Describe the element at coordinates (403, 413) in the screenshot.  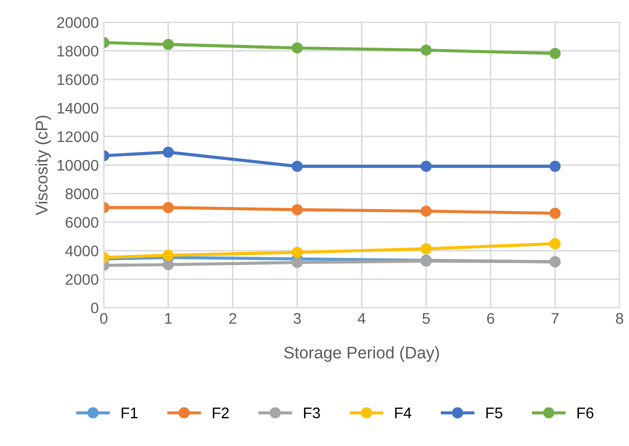
I see `legend-label: F4` at that location.